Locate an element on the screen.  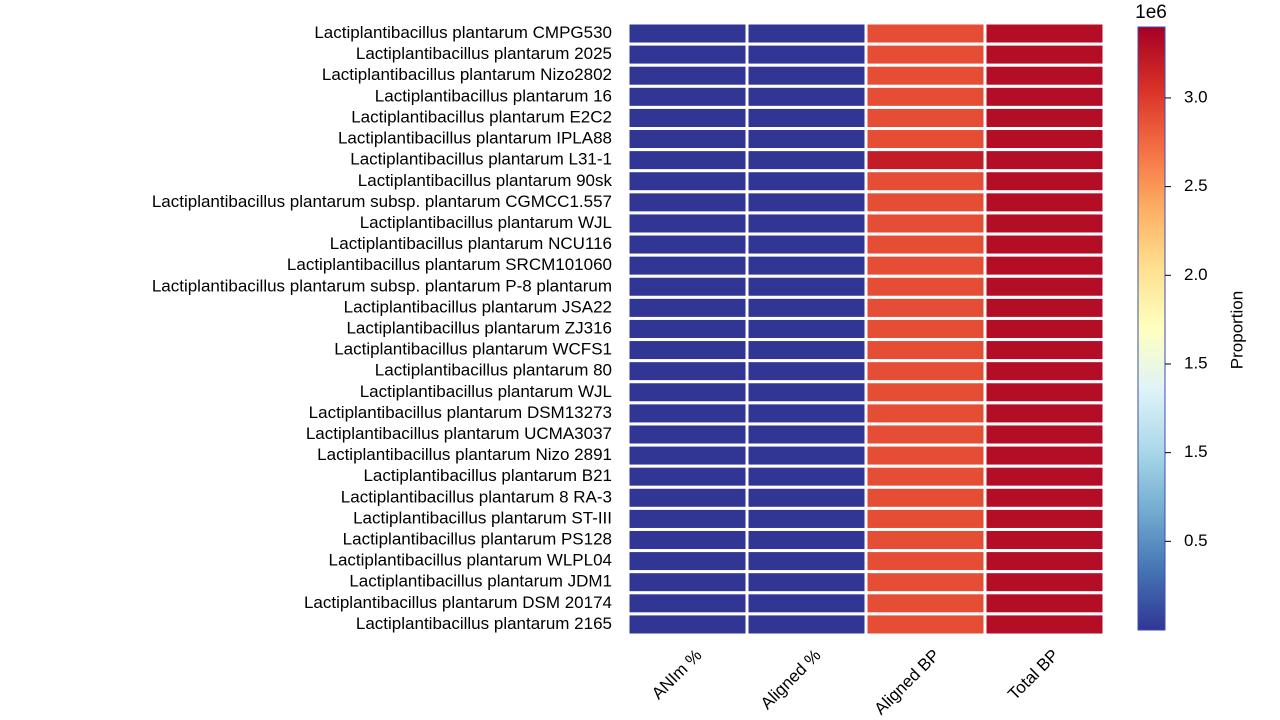
row-label: Lactiplantibacillus plantarum Nizo 2891 is located at coordinates (464, 454).